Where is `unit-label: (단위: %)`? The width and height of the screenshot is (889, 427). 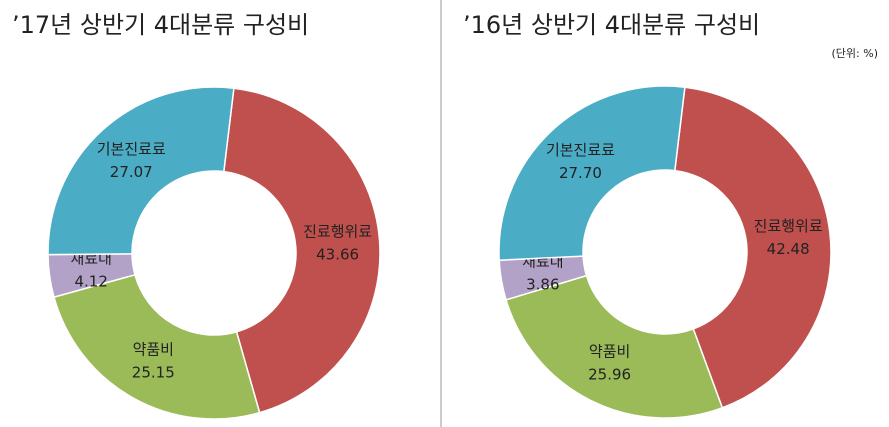 unit-label: (단위: %) is located at coordinates (855, 53).